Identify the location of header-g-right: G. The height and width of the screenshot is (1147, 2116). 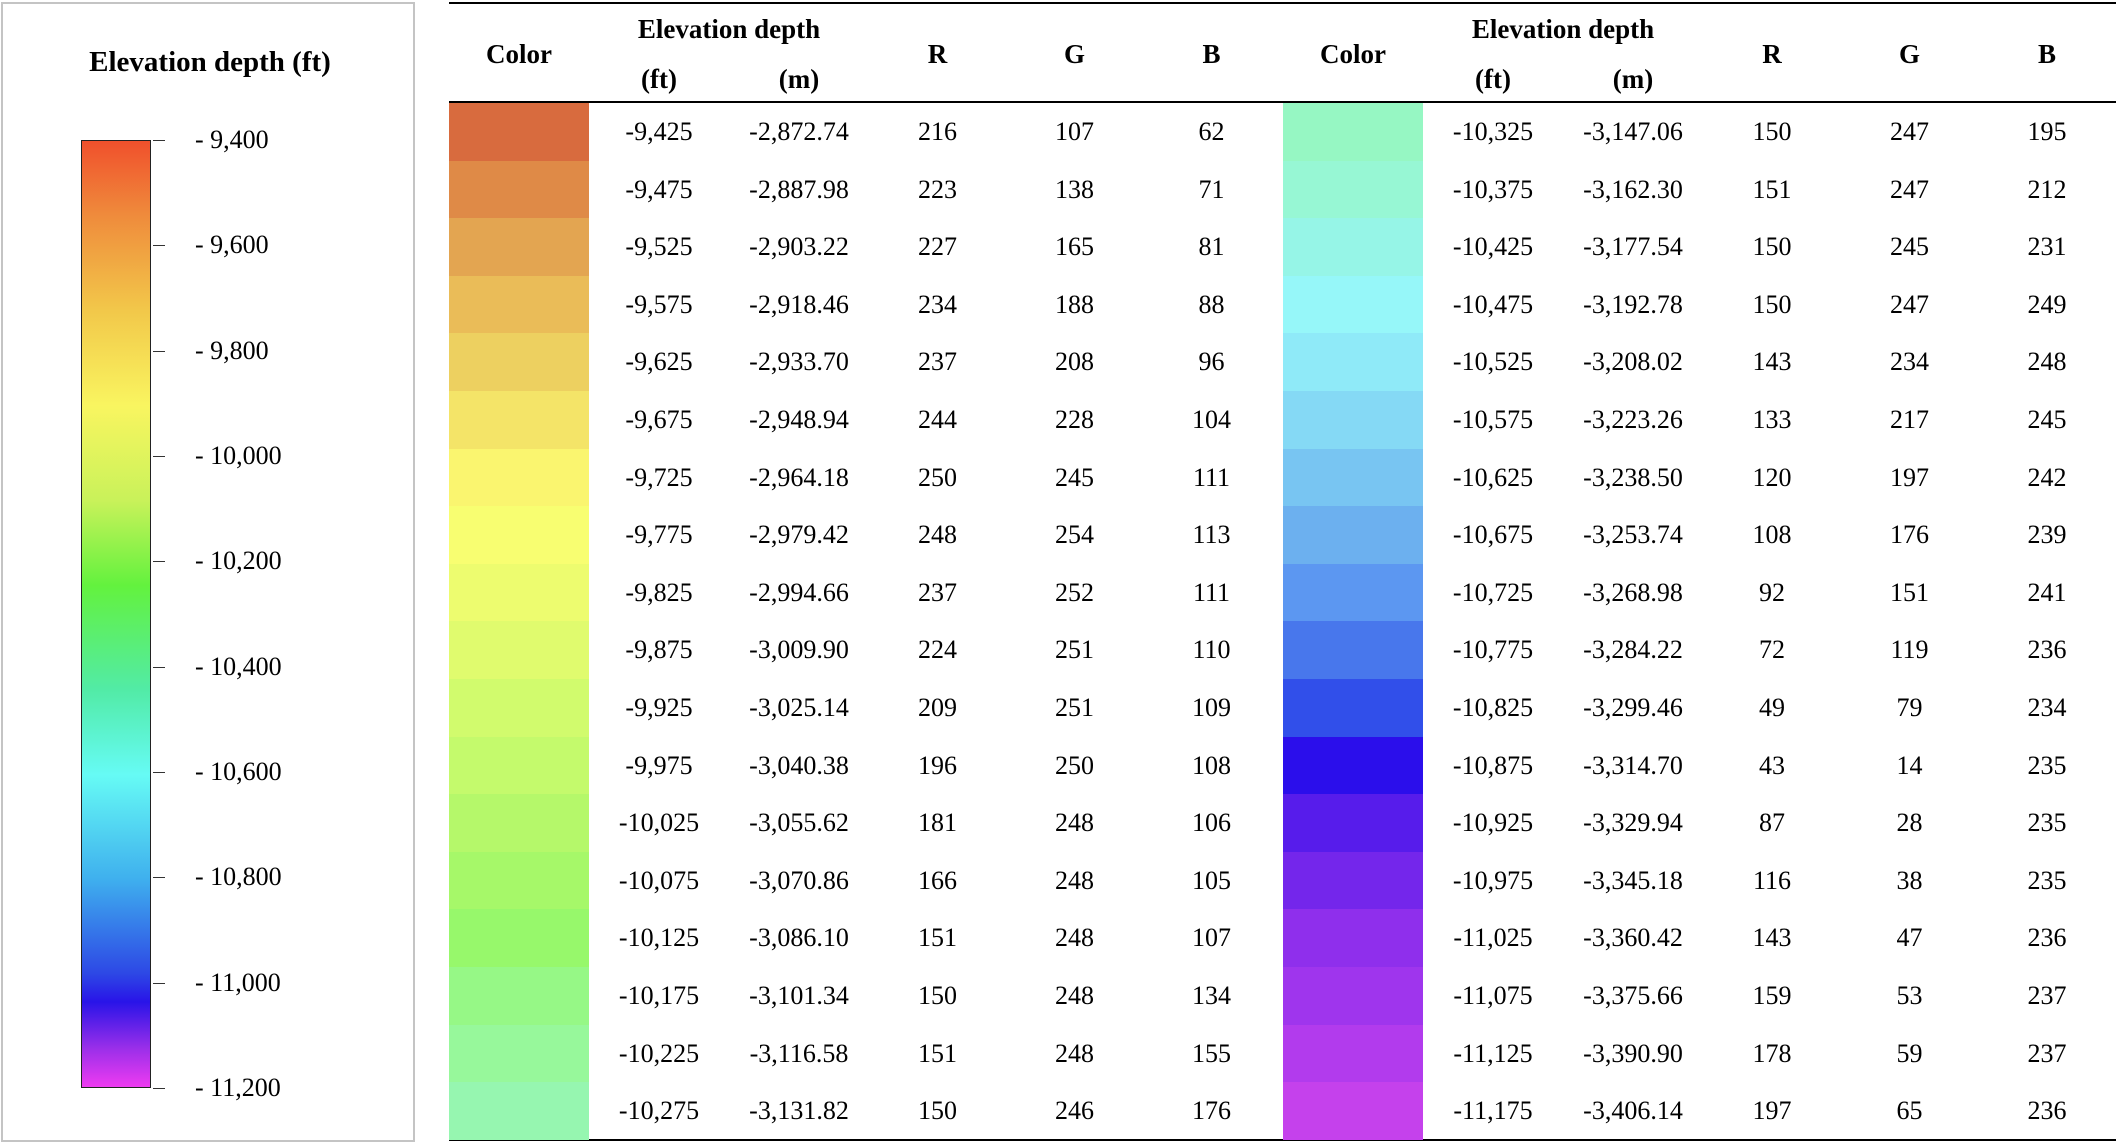
(1909, 54).